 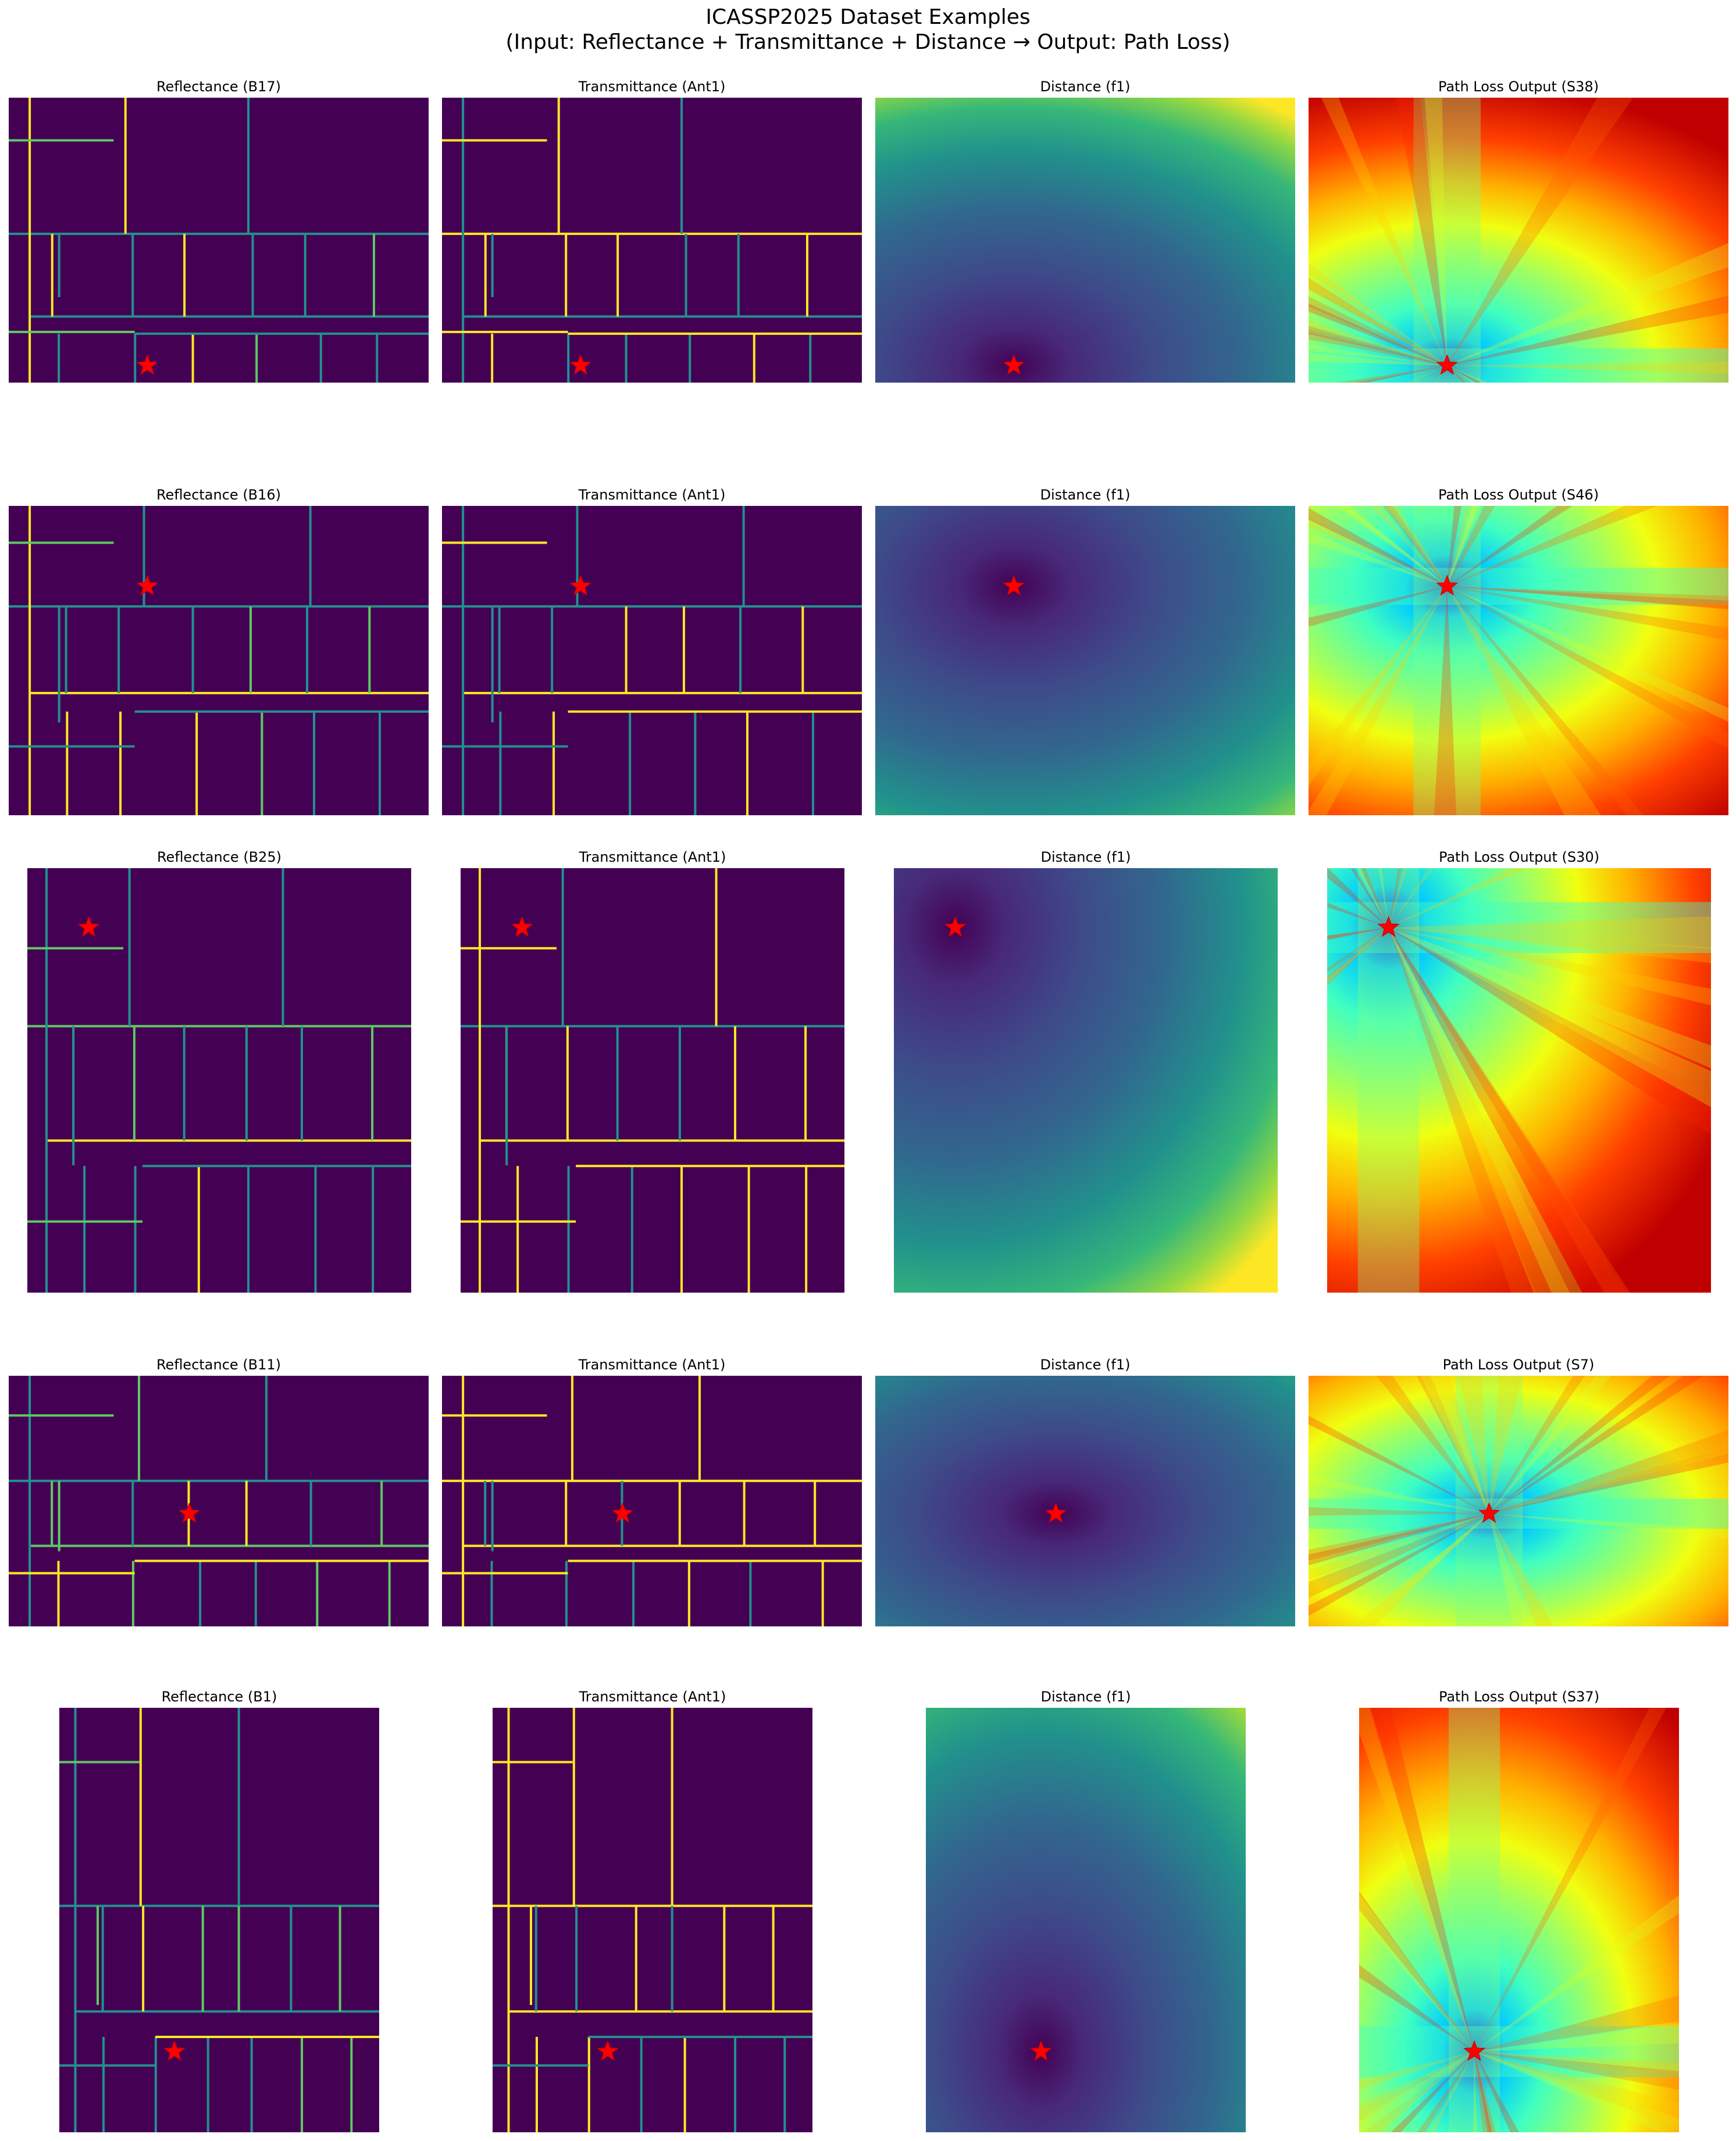 I want to click on reflectance-panel-title: Reflectance (B1), so click(x=219, y=1697).